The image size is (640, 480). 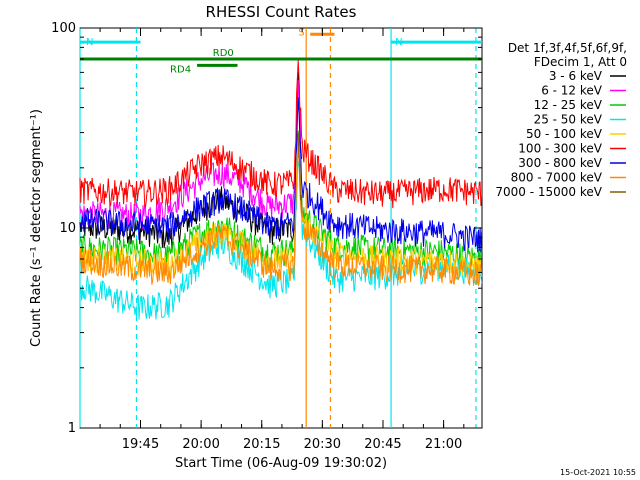 I want to click on annotation-label-0: N, so click(x=89, y=42).